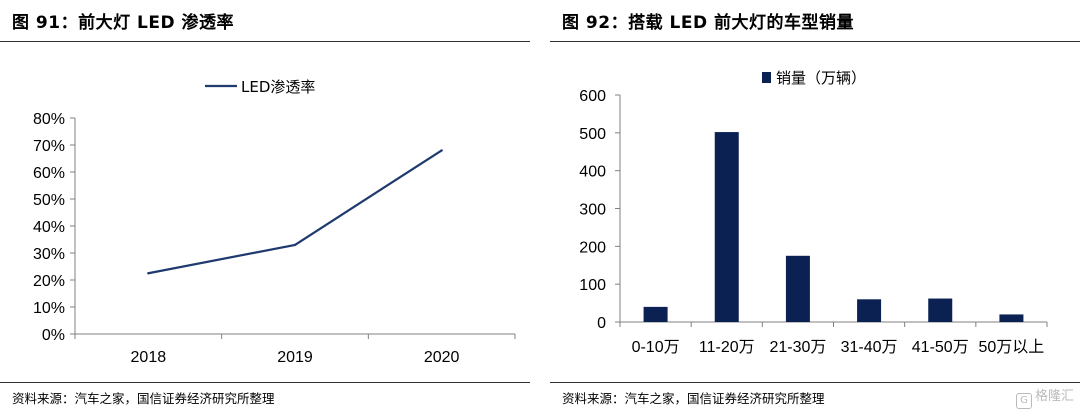 The height and width of the screenshot is (413, 1080). I want to click on y-tick-label: 0%, so click(53, 335).